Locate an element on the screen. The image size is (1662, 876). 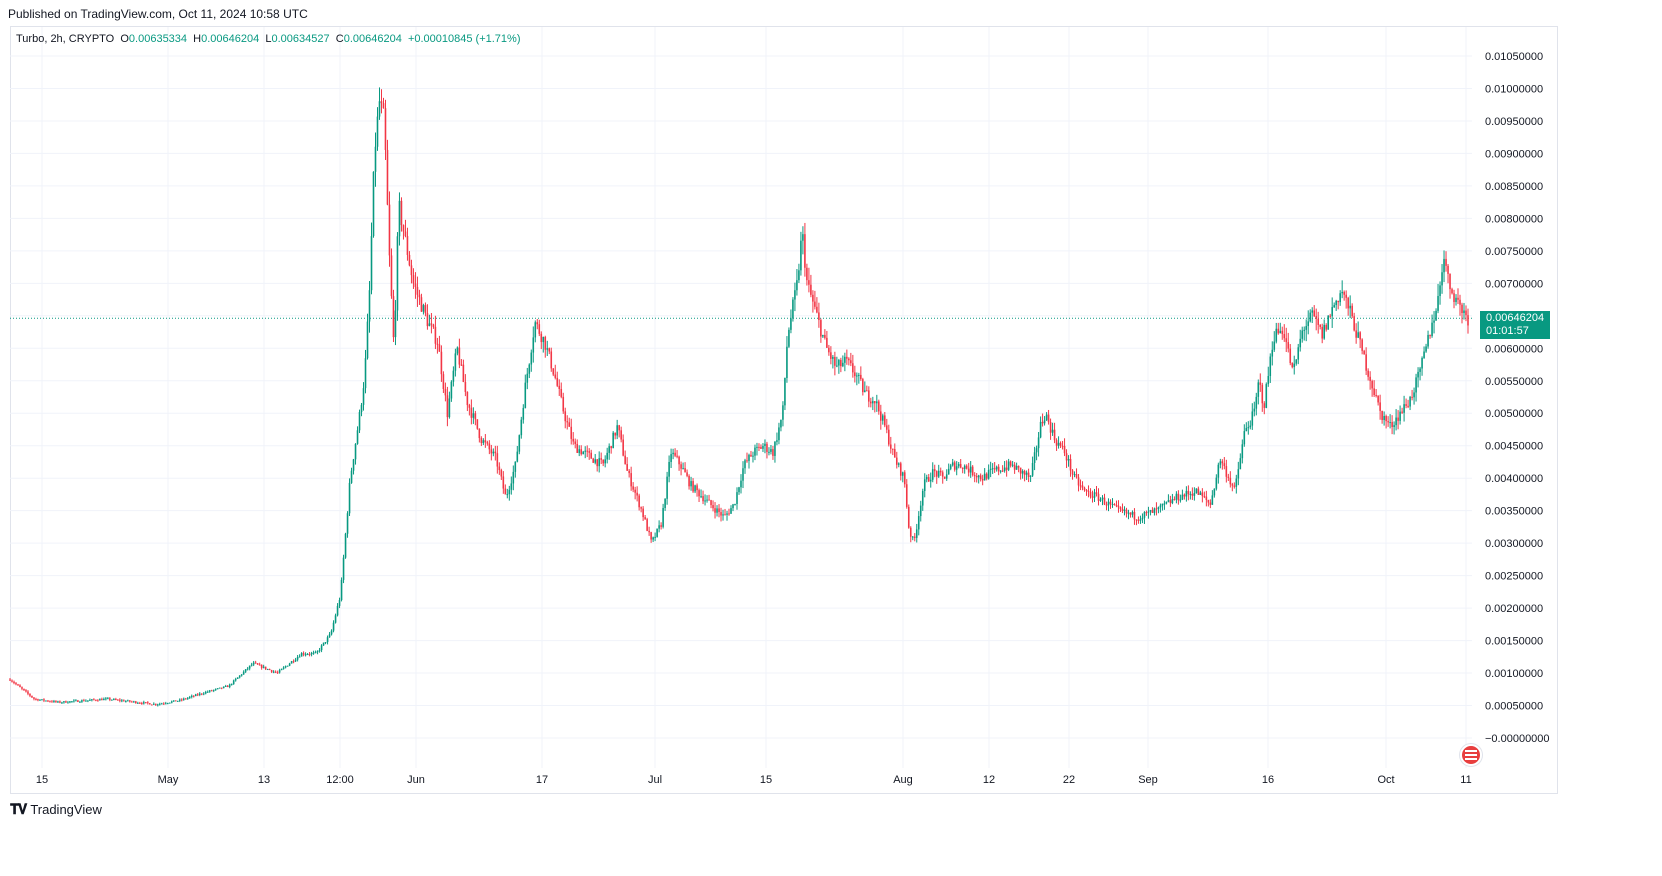
change-value: +0.00010845 (+1.71%) is located at coordinates (464, 39).